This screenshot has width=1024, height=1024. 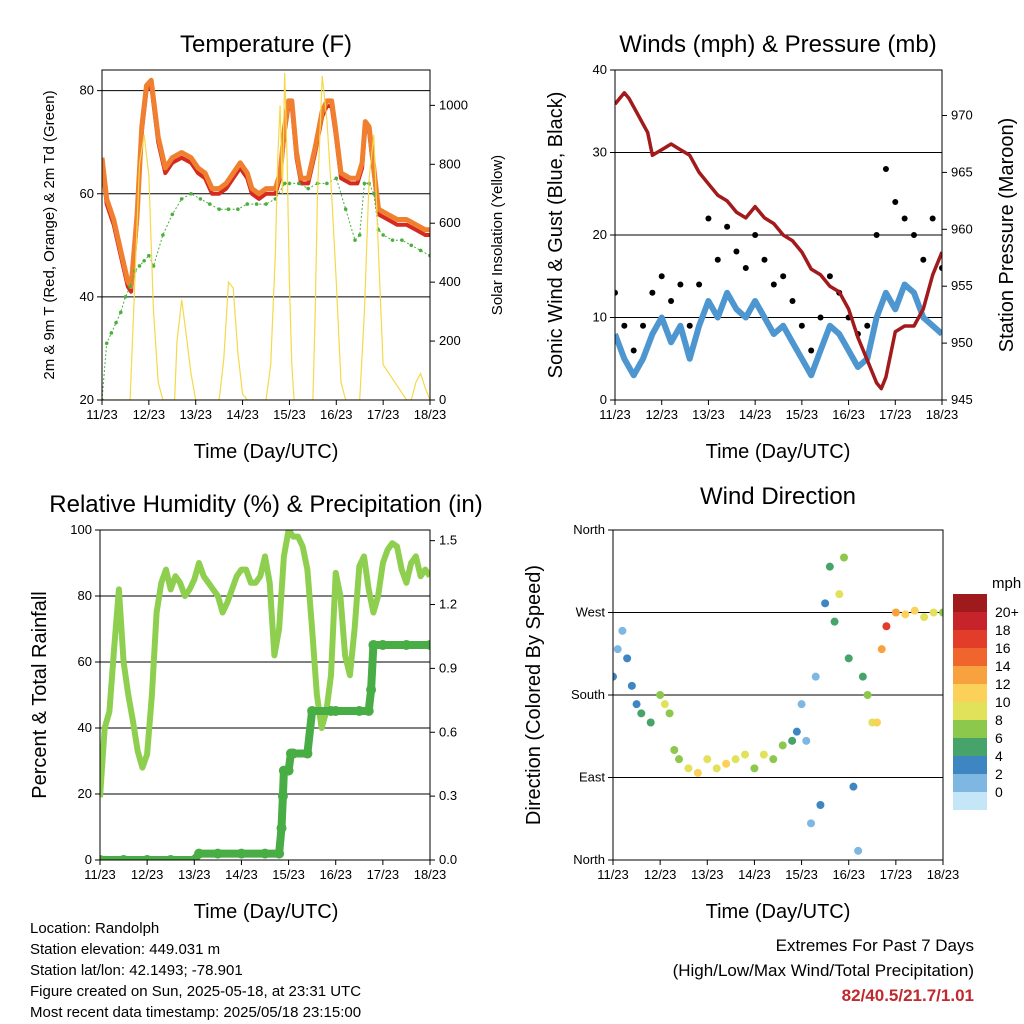 What do you see at coordinates (383, 414) in the screenshot?
I see `x-tick-label: 17/23` at bounding box center [383, 414].